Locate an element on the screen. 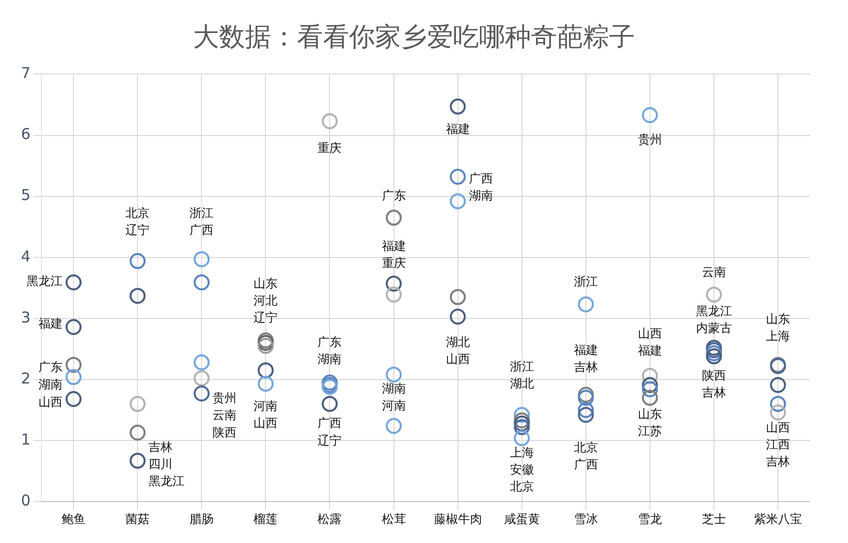 The height and width of the screenshot is (543, 848). y-tick-label: 2 is located at coordinates (25, 378).